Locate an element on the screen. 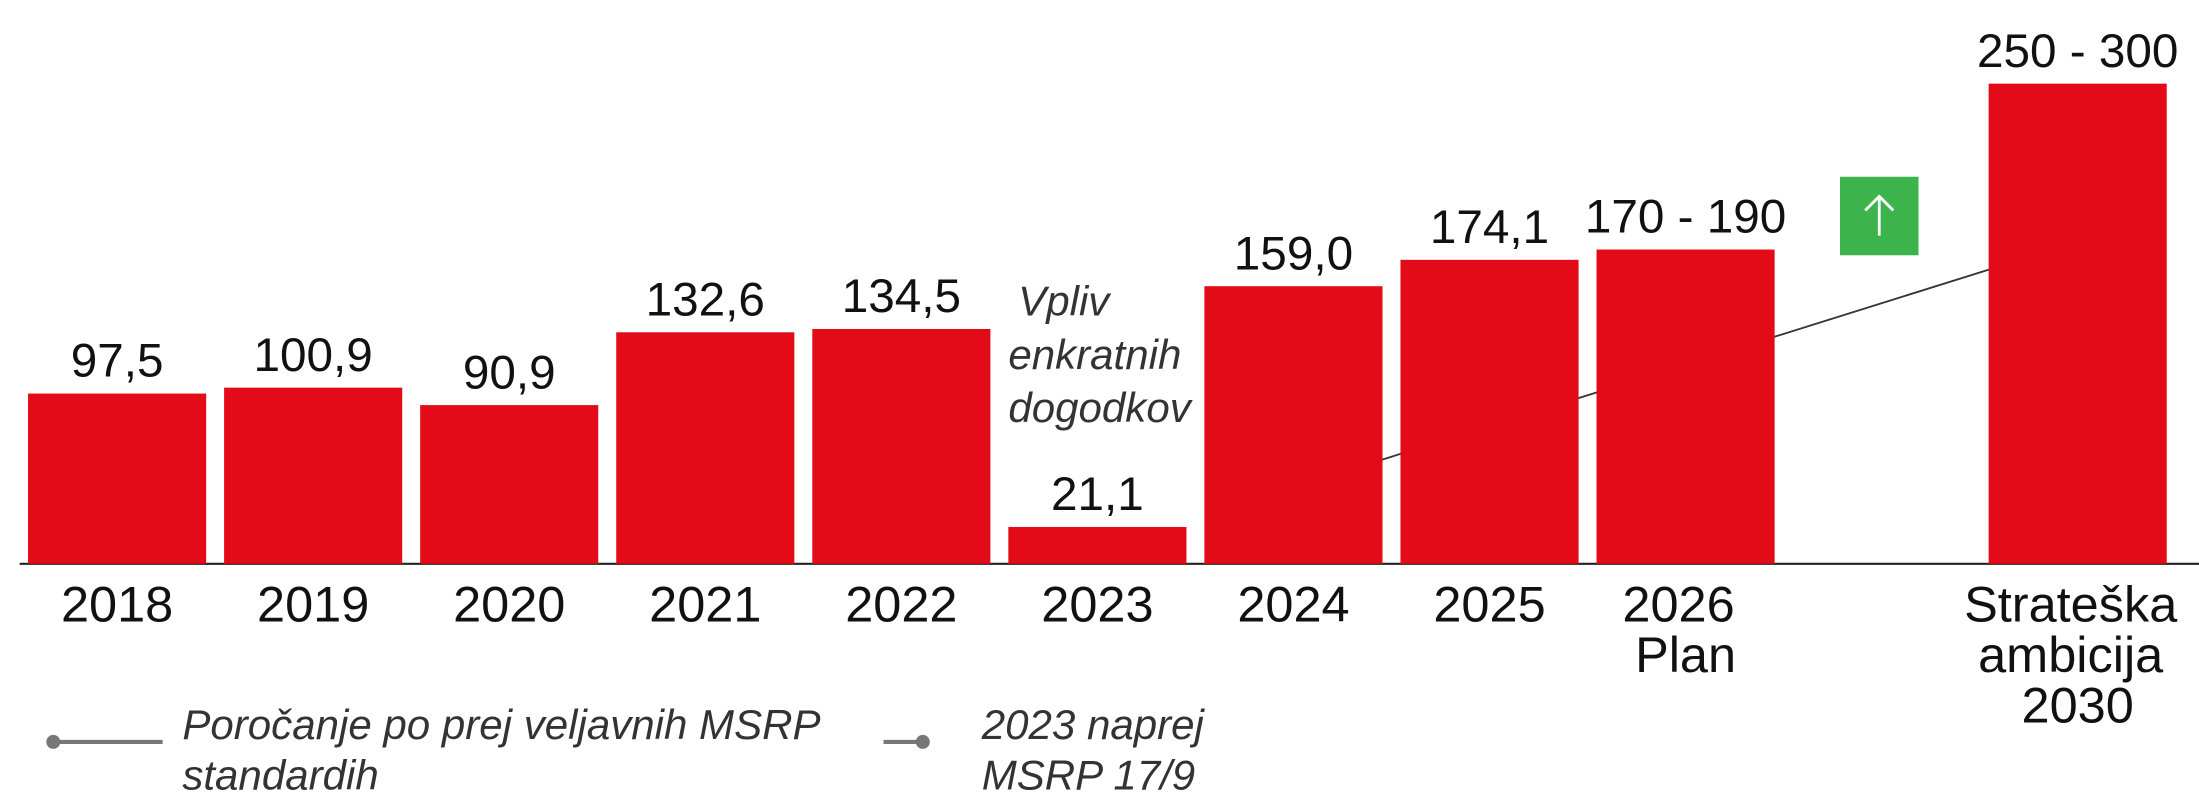 This screenshot has width=2199, height=793. value-label: 90,9 is located at coordinates (509, 372).